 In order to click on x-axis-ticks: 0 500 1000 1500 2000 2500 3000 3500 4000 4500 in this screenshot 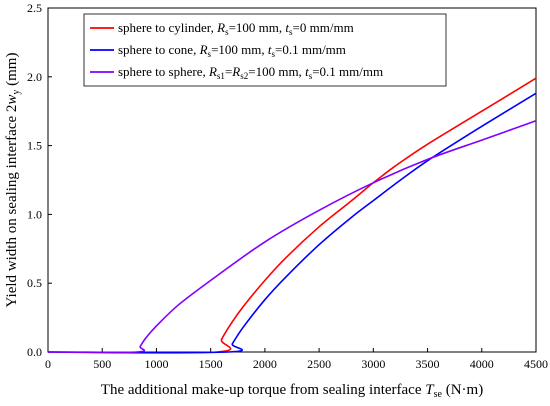, I will do `click(296, 359)`.